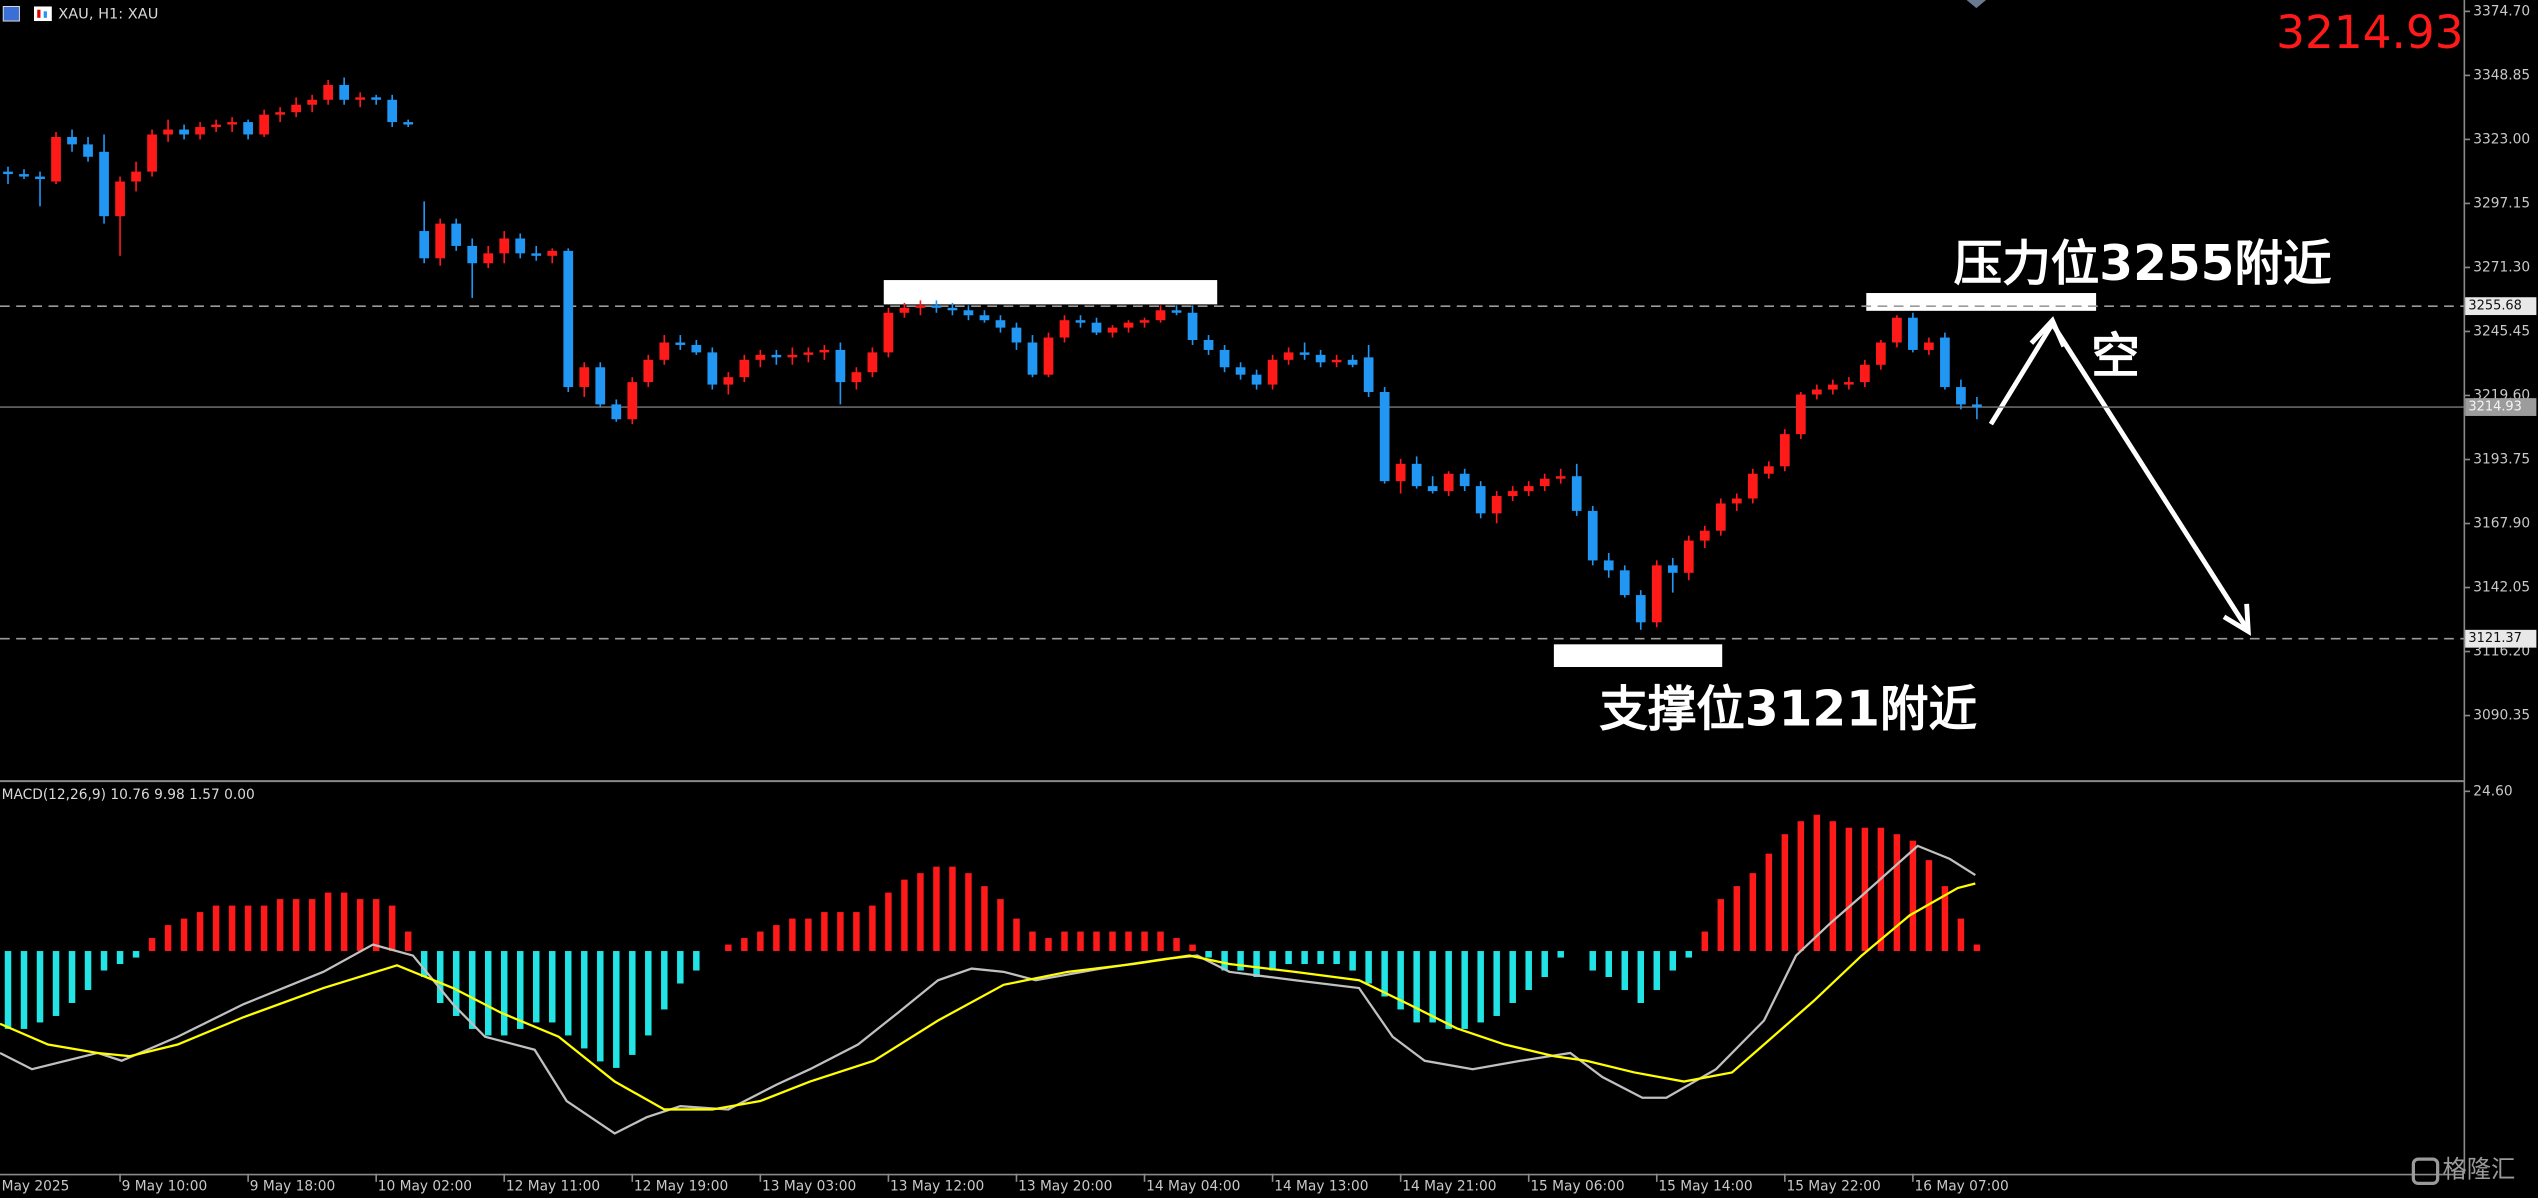 The width and height of the screenshot is (2538, 1198). I want to click on chart-icon-bar, so click(45, 14).